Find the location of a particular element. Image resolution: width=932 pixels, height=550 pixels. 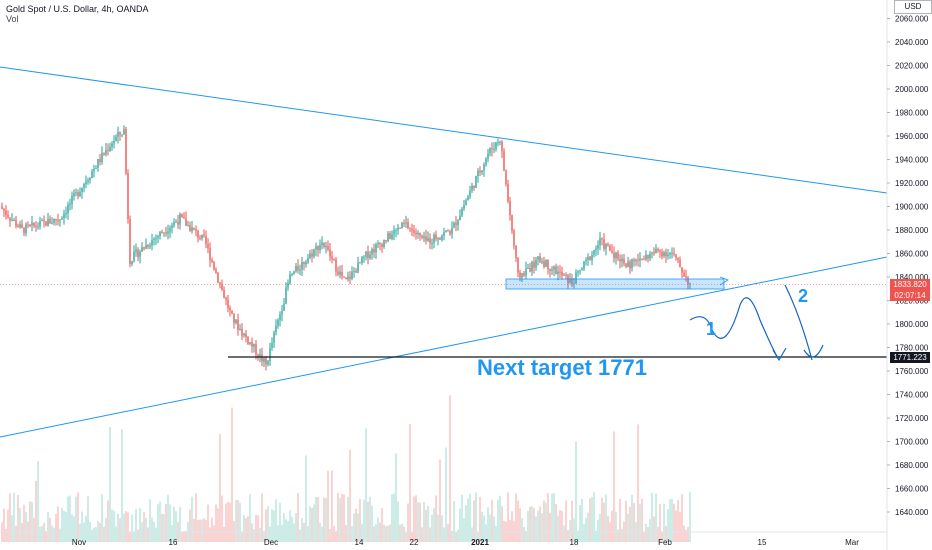

price-tick-label: 1860.000 is located at coordinates (912, 254).